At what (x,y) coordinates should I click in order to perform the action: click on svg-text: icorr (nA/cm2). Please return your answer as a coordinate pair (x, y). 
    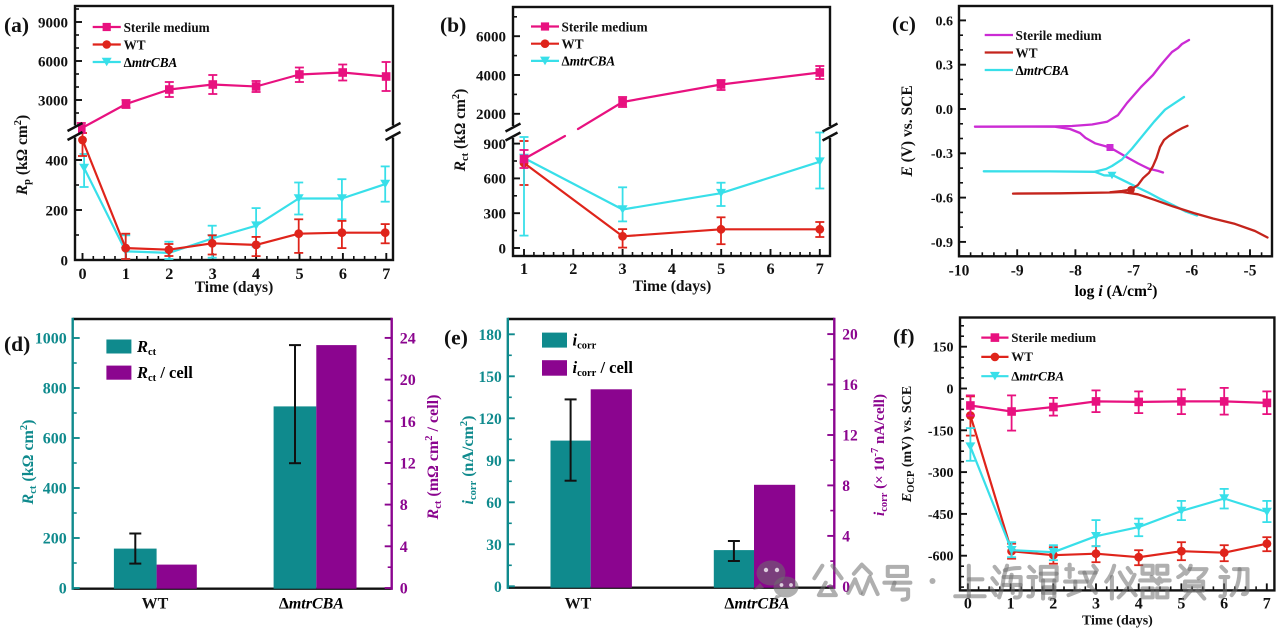
    Looking at the image, I should click on (469, 460).